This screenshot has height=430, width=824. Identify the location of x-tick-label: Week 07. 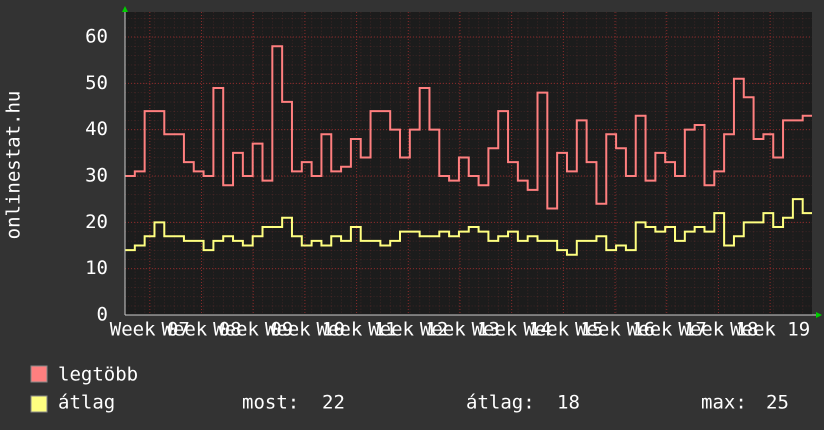
(150, 330).